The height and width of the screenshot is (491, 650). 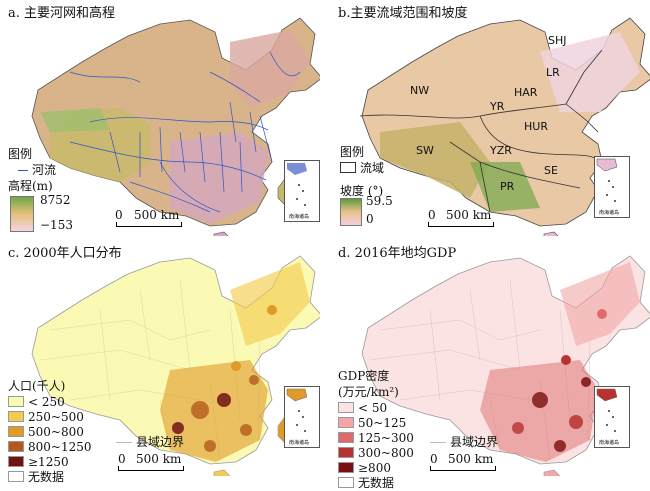 I want to click on legend-class-3: 500~800, so click(x=50, y=431).